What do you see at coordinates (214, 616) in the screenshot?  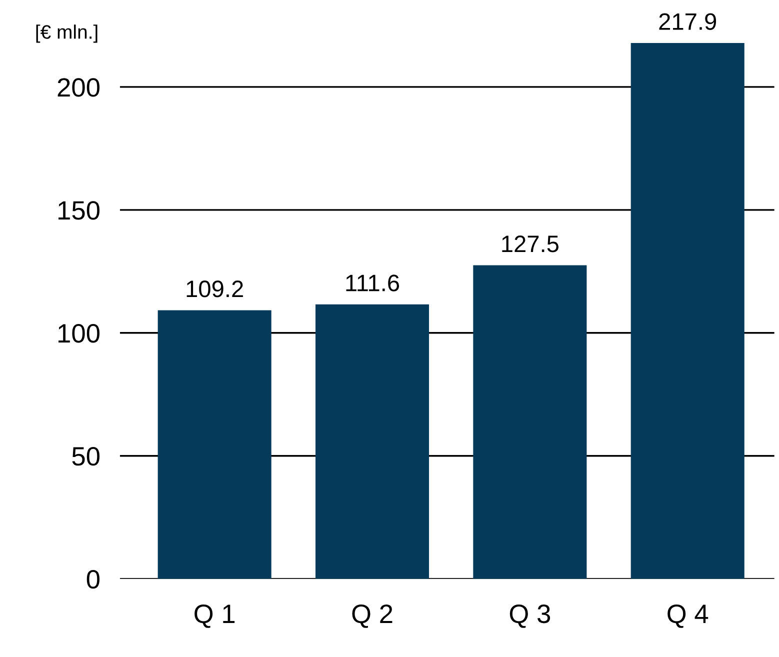 I see `x-tick-label: Q 1` at bounding box center [214, 616].